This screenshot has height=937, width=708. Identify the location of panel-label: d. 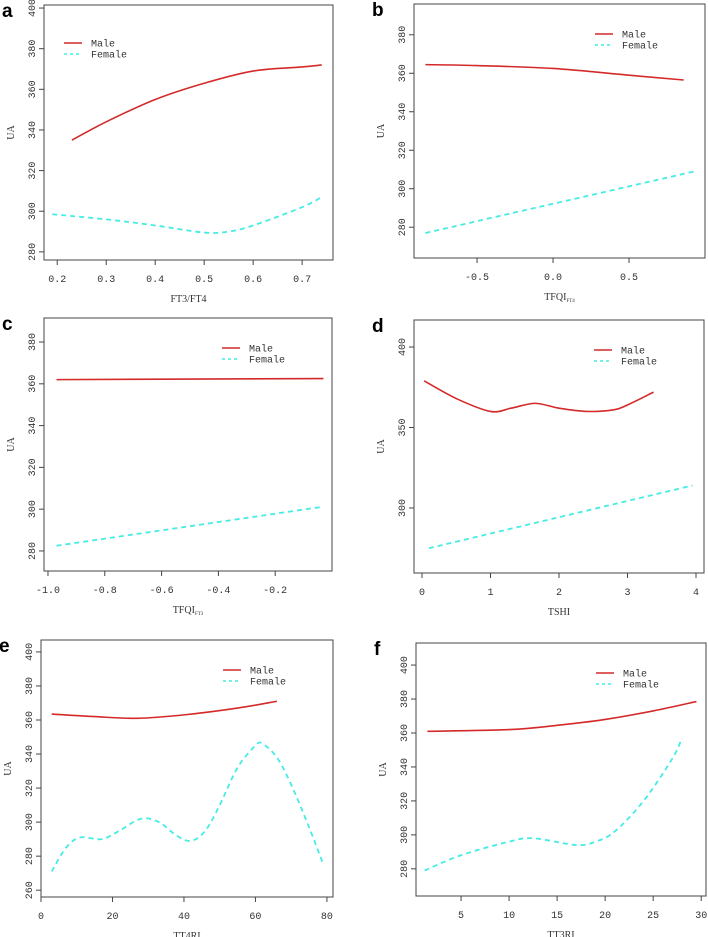
(378, 326).